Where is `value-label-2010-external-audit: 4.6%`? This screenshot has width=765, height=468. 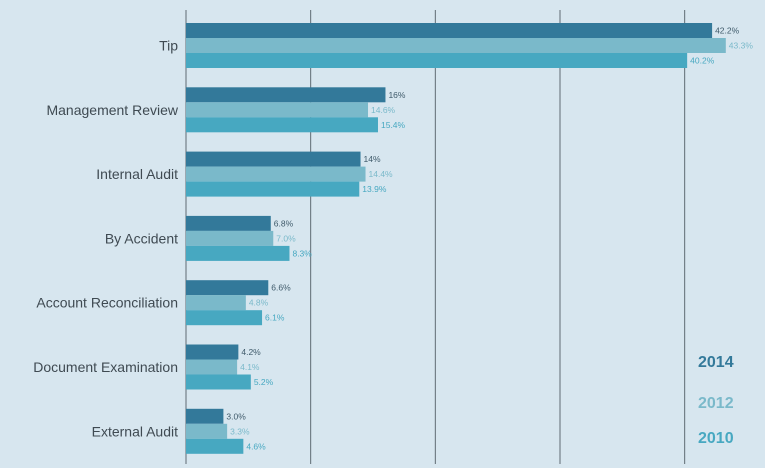
value-label-2010-external-audit: 4.6% is located at coordinates (256, 446).